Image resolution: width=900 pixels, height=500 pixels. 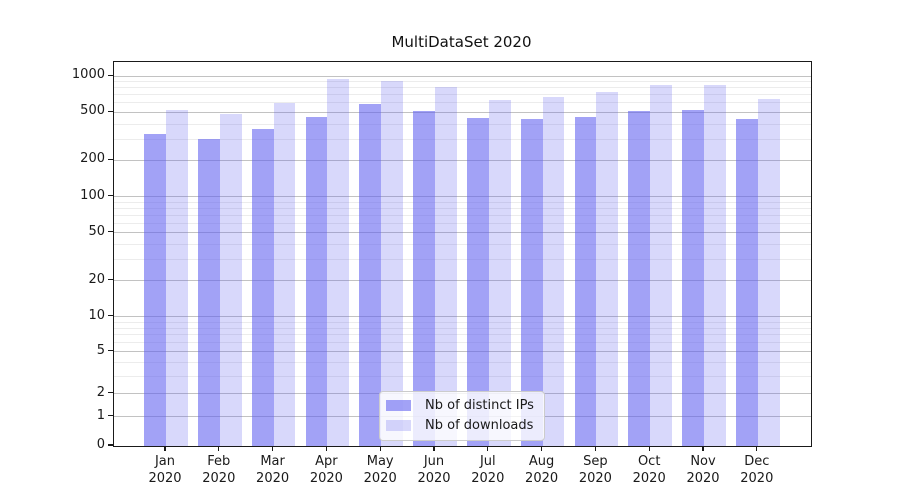 What do you see at coordinates (488, 470) in the screenshot?
I see `x-tick-label: Jul 2020` at bounding box center [488, 470].